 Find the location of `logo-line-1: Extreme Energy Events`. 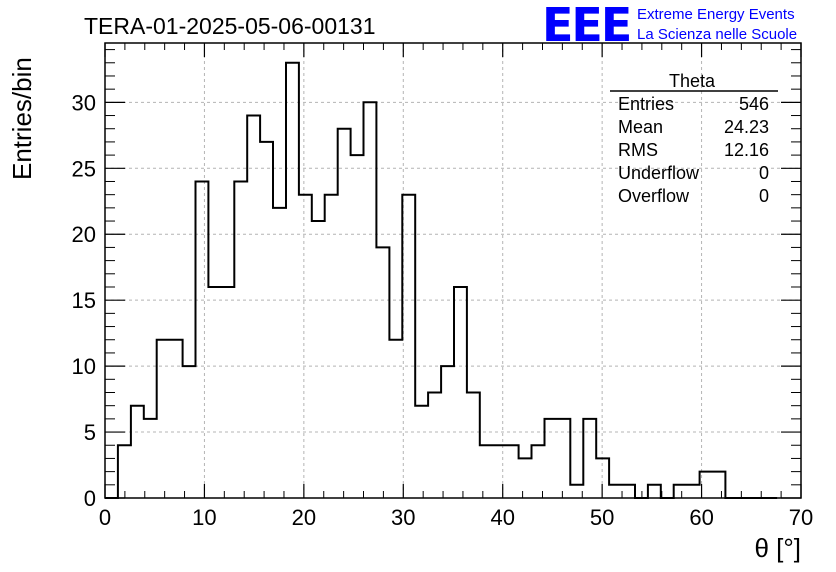

logo-line-1: Extreme Energy Events is located at coordinates (716, 14).